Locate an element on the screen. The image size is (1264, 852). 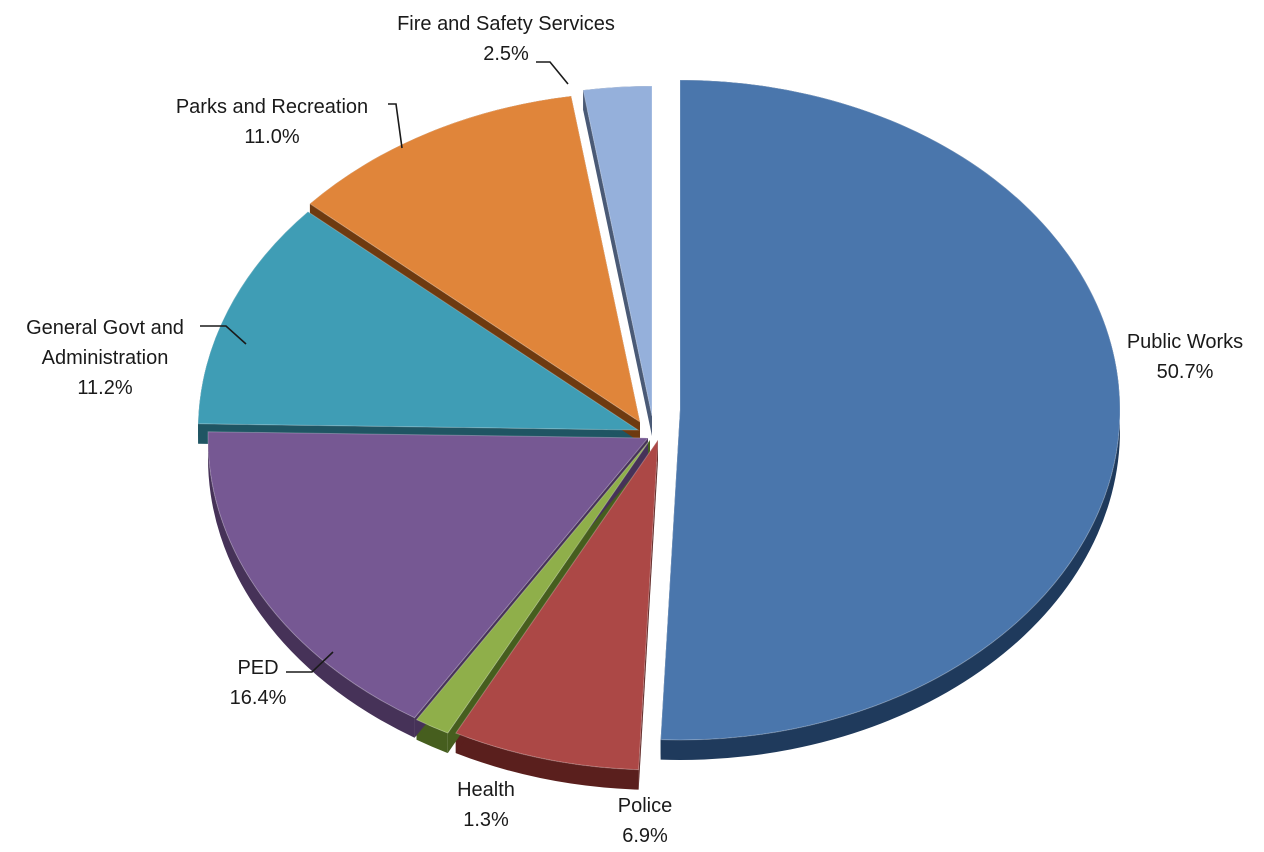
slice-name-ped: PED is located at coordinates (257, 668).